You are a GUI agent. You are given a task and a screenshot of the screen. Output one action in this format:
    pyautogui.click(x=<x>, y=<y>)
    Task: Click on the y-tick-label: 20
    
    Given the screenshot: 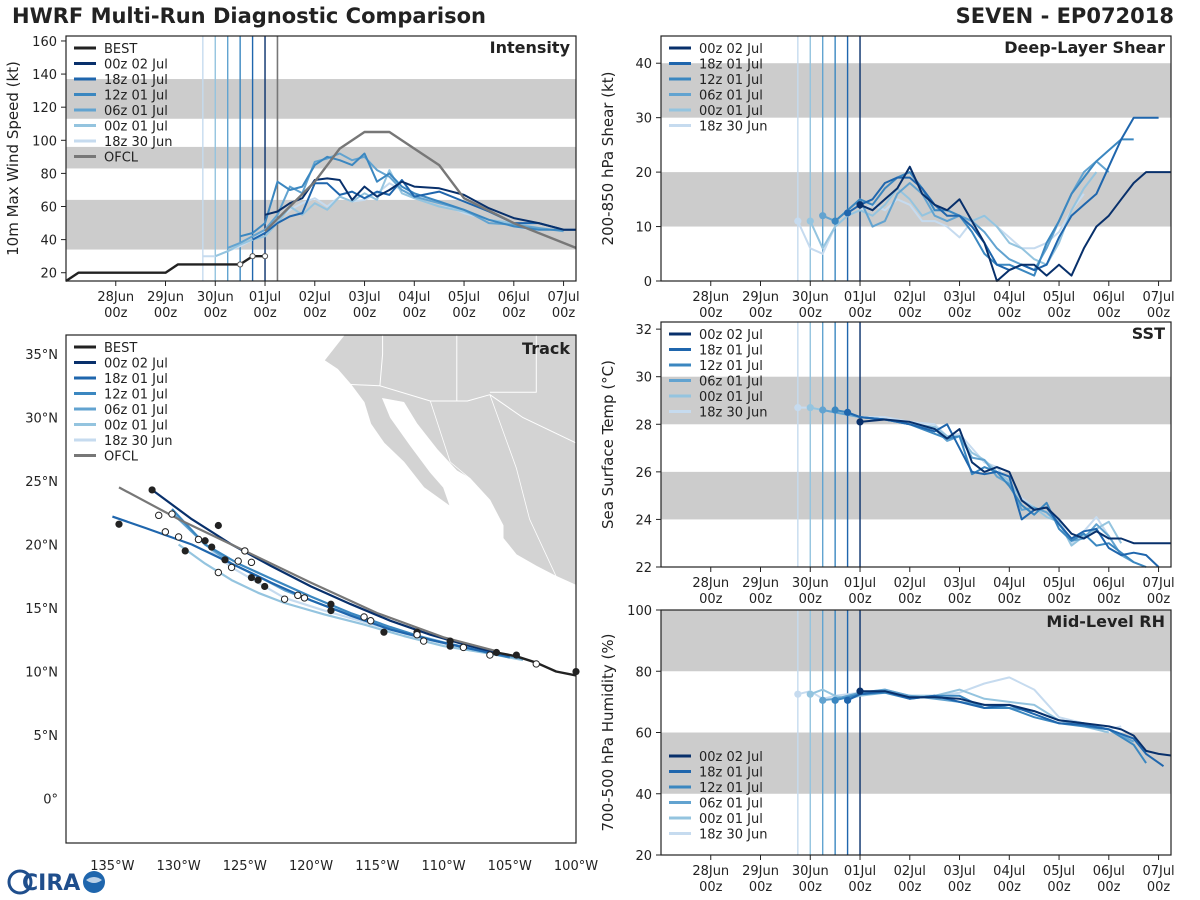 What is the action you would take?
    pyautogui.click(x=643, y=856)
    